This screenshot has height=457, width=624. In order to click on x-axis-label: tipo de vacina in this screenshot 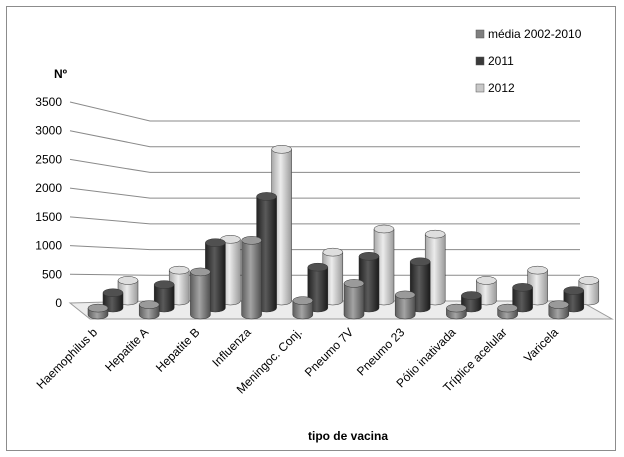, I will do `click(348, 436)`.